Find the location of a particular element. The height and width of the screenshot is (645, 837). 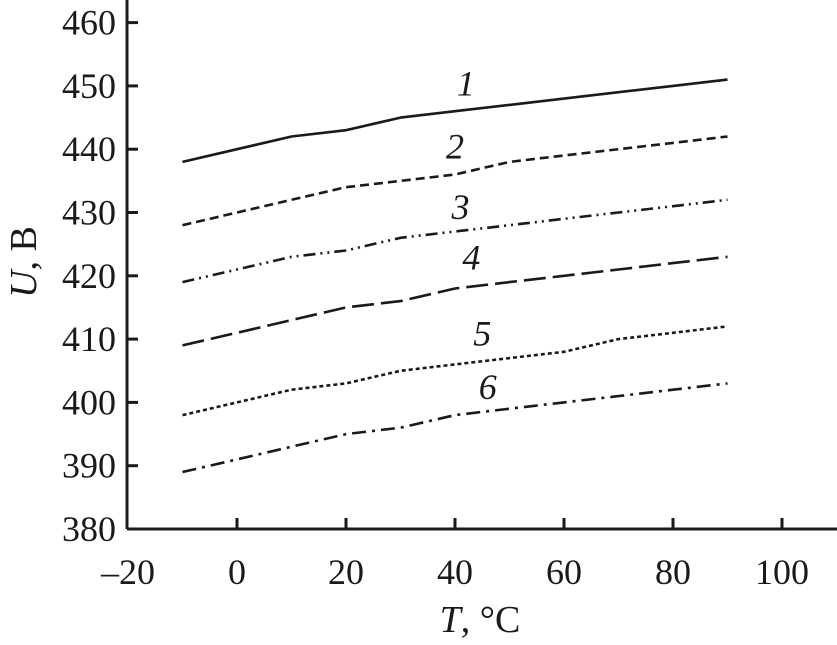

series-label-2: 2 is located at coordinates (455, 147).